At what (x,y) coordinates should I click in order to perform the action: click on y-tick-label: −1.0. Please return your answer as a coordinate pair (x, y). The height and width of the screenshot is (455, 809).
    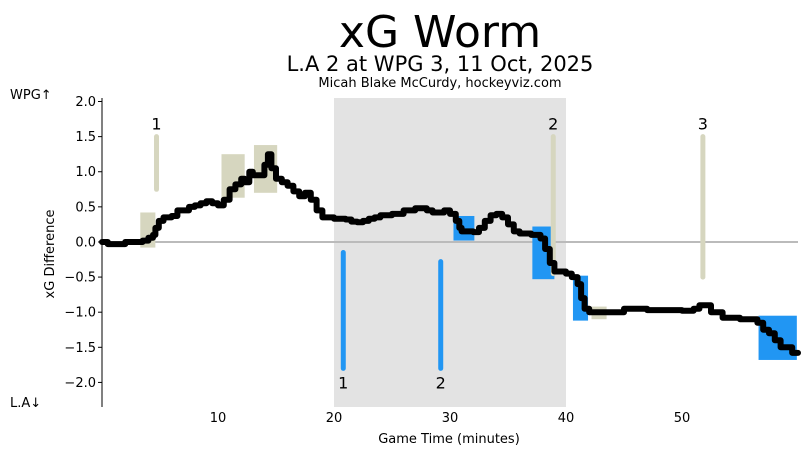
    Looking at the image, I should click on (80, 313).